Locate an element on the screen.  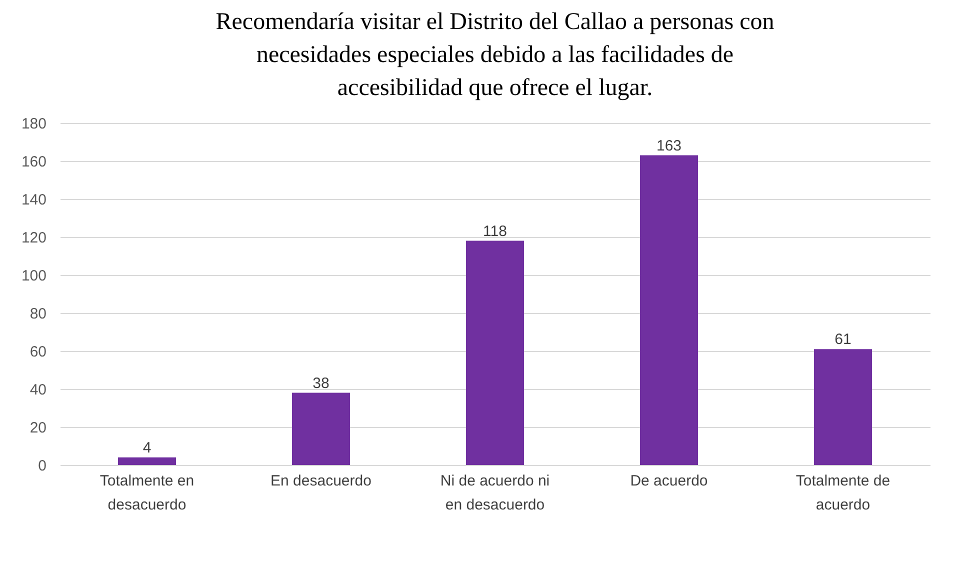
data-label: 38 is located at coordinates (321, 383).